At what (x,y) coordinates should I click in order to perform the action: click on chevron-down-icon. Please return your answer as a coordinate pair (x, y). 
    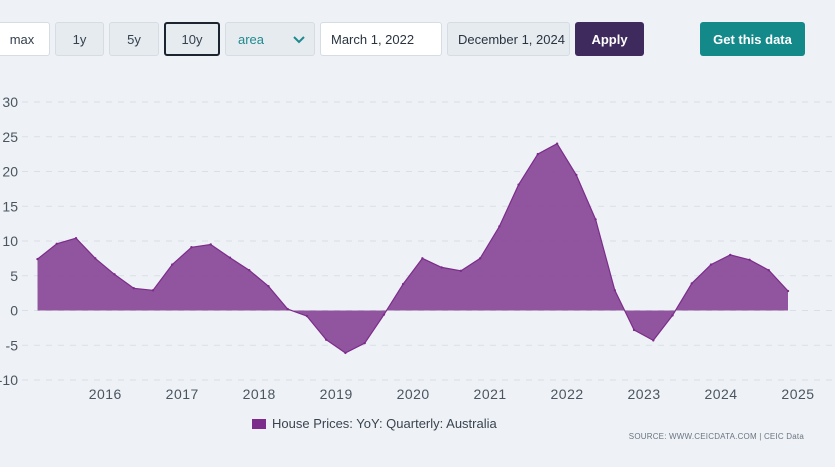
    Looking at the image, I should click on (299, 40).